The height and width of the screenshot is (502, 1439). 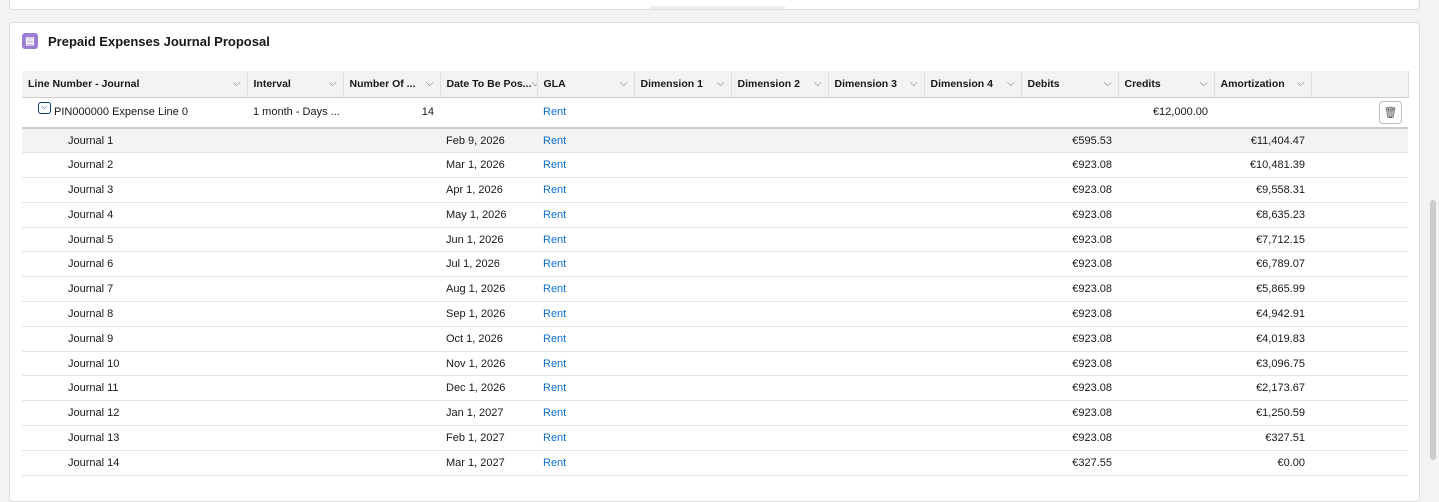 I want to click on column-header: Dimension 3 ⌵, so click(x=876, y=84).